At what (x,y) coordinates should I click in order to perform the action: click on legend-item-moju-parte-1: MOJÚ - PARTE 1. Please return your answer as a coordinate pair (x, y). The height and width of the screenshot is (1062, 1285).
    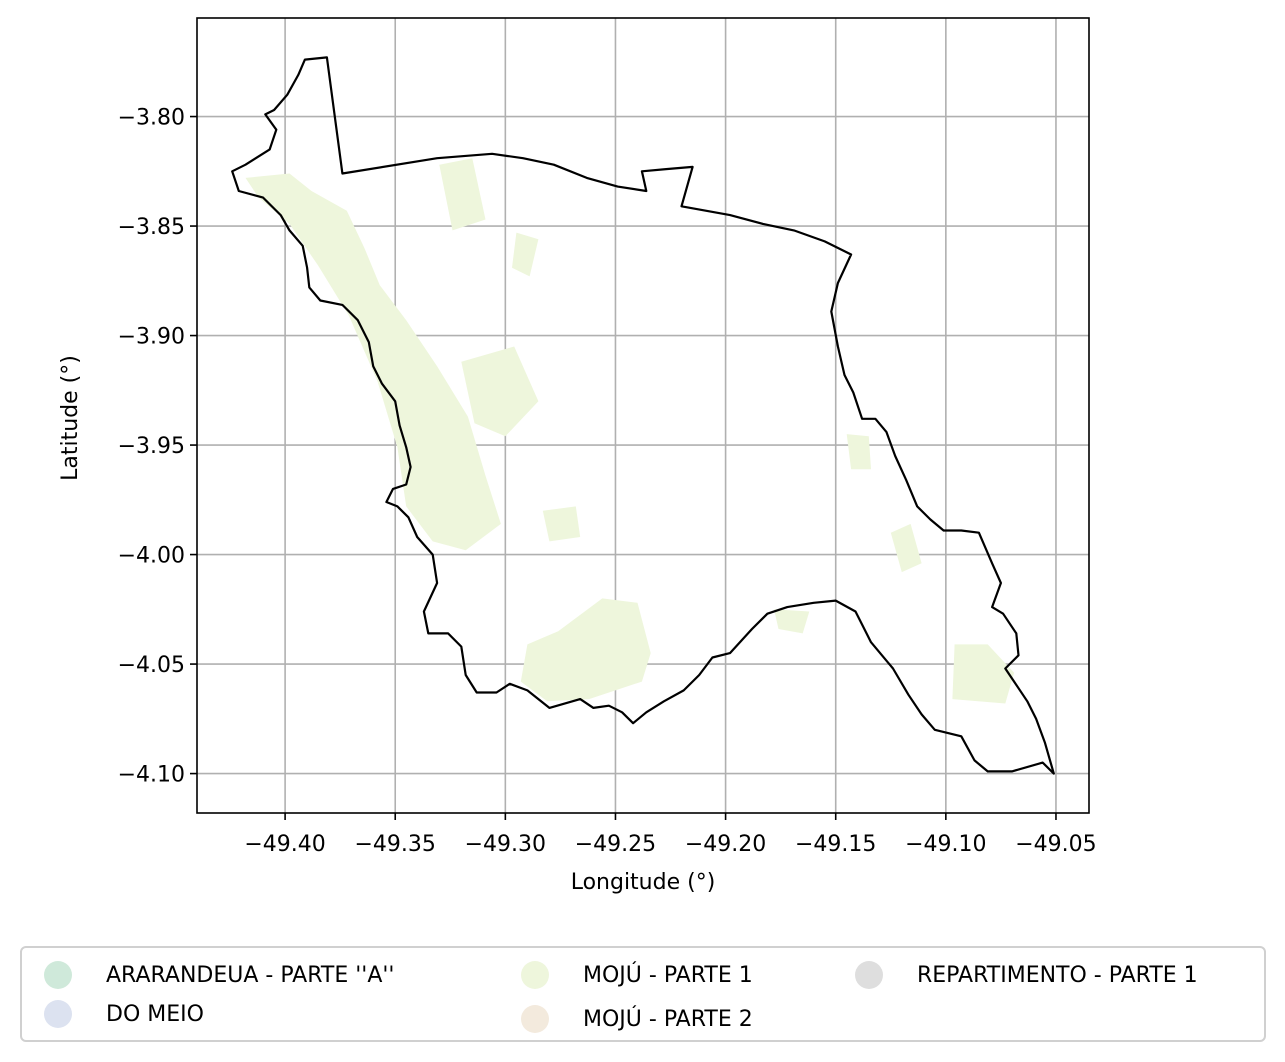
    Looking at the image, I should click on (637, 975).